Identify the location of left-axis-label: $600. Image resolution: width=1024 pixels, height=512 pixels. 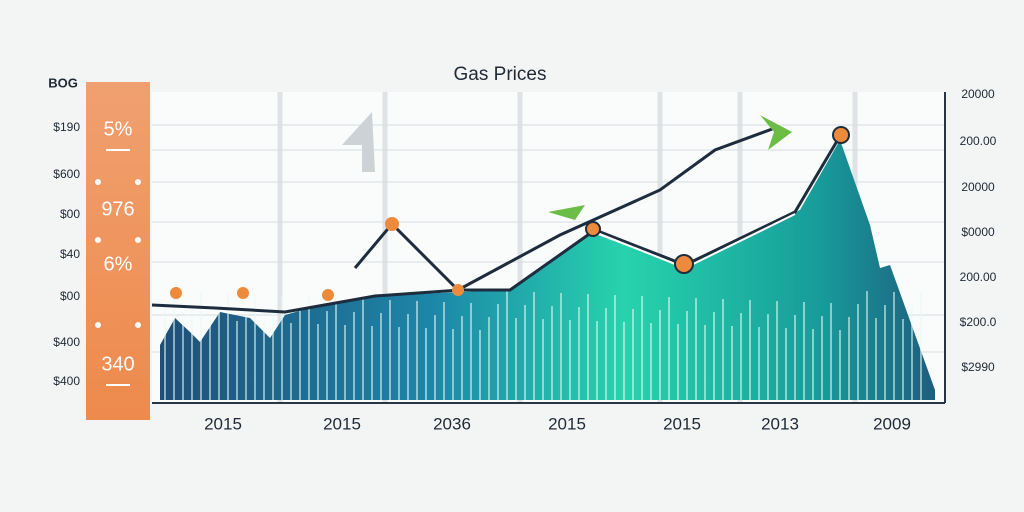
(66, 174).